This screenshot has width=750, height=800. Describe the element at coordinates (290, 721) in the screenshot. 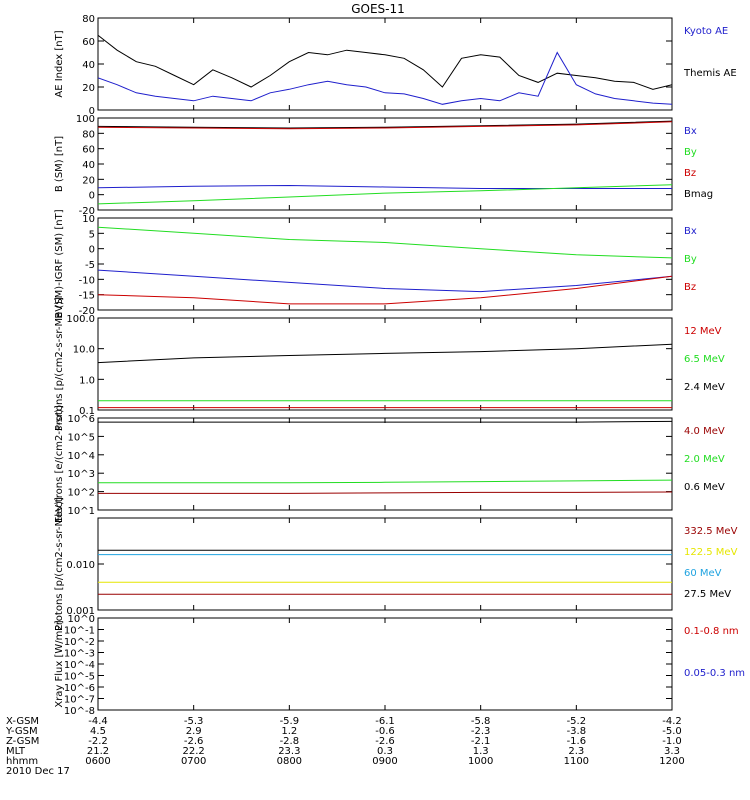

I see `ephemeris-value: -5.9` at that location.